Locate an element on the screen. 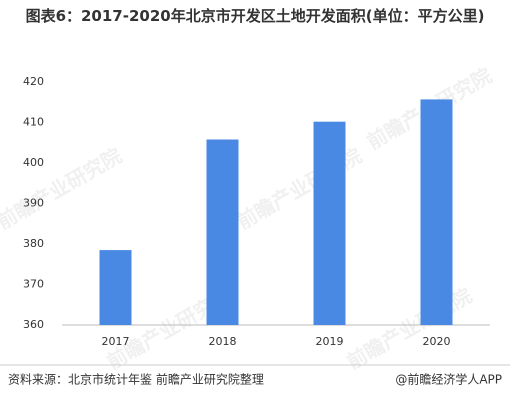  y-tick-label: 360 is located at coordinates (33, 324).